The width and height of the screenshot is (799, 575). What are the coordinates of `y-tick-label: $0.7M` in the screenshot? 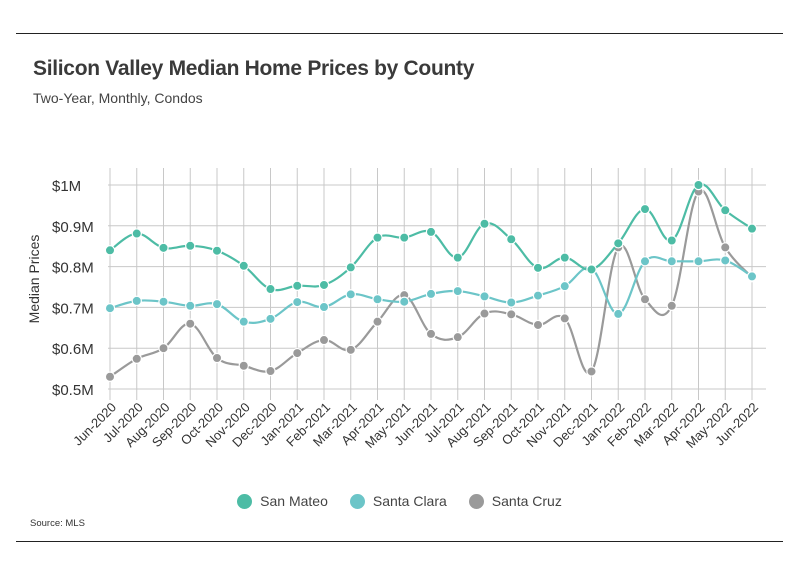 It's located at (73, 308).